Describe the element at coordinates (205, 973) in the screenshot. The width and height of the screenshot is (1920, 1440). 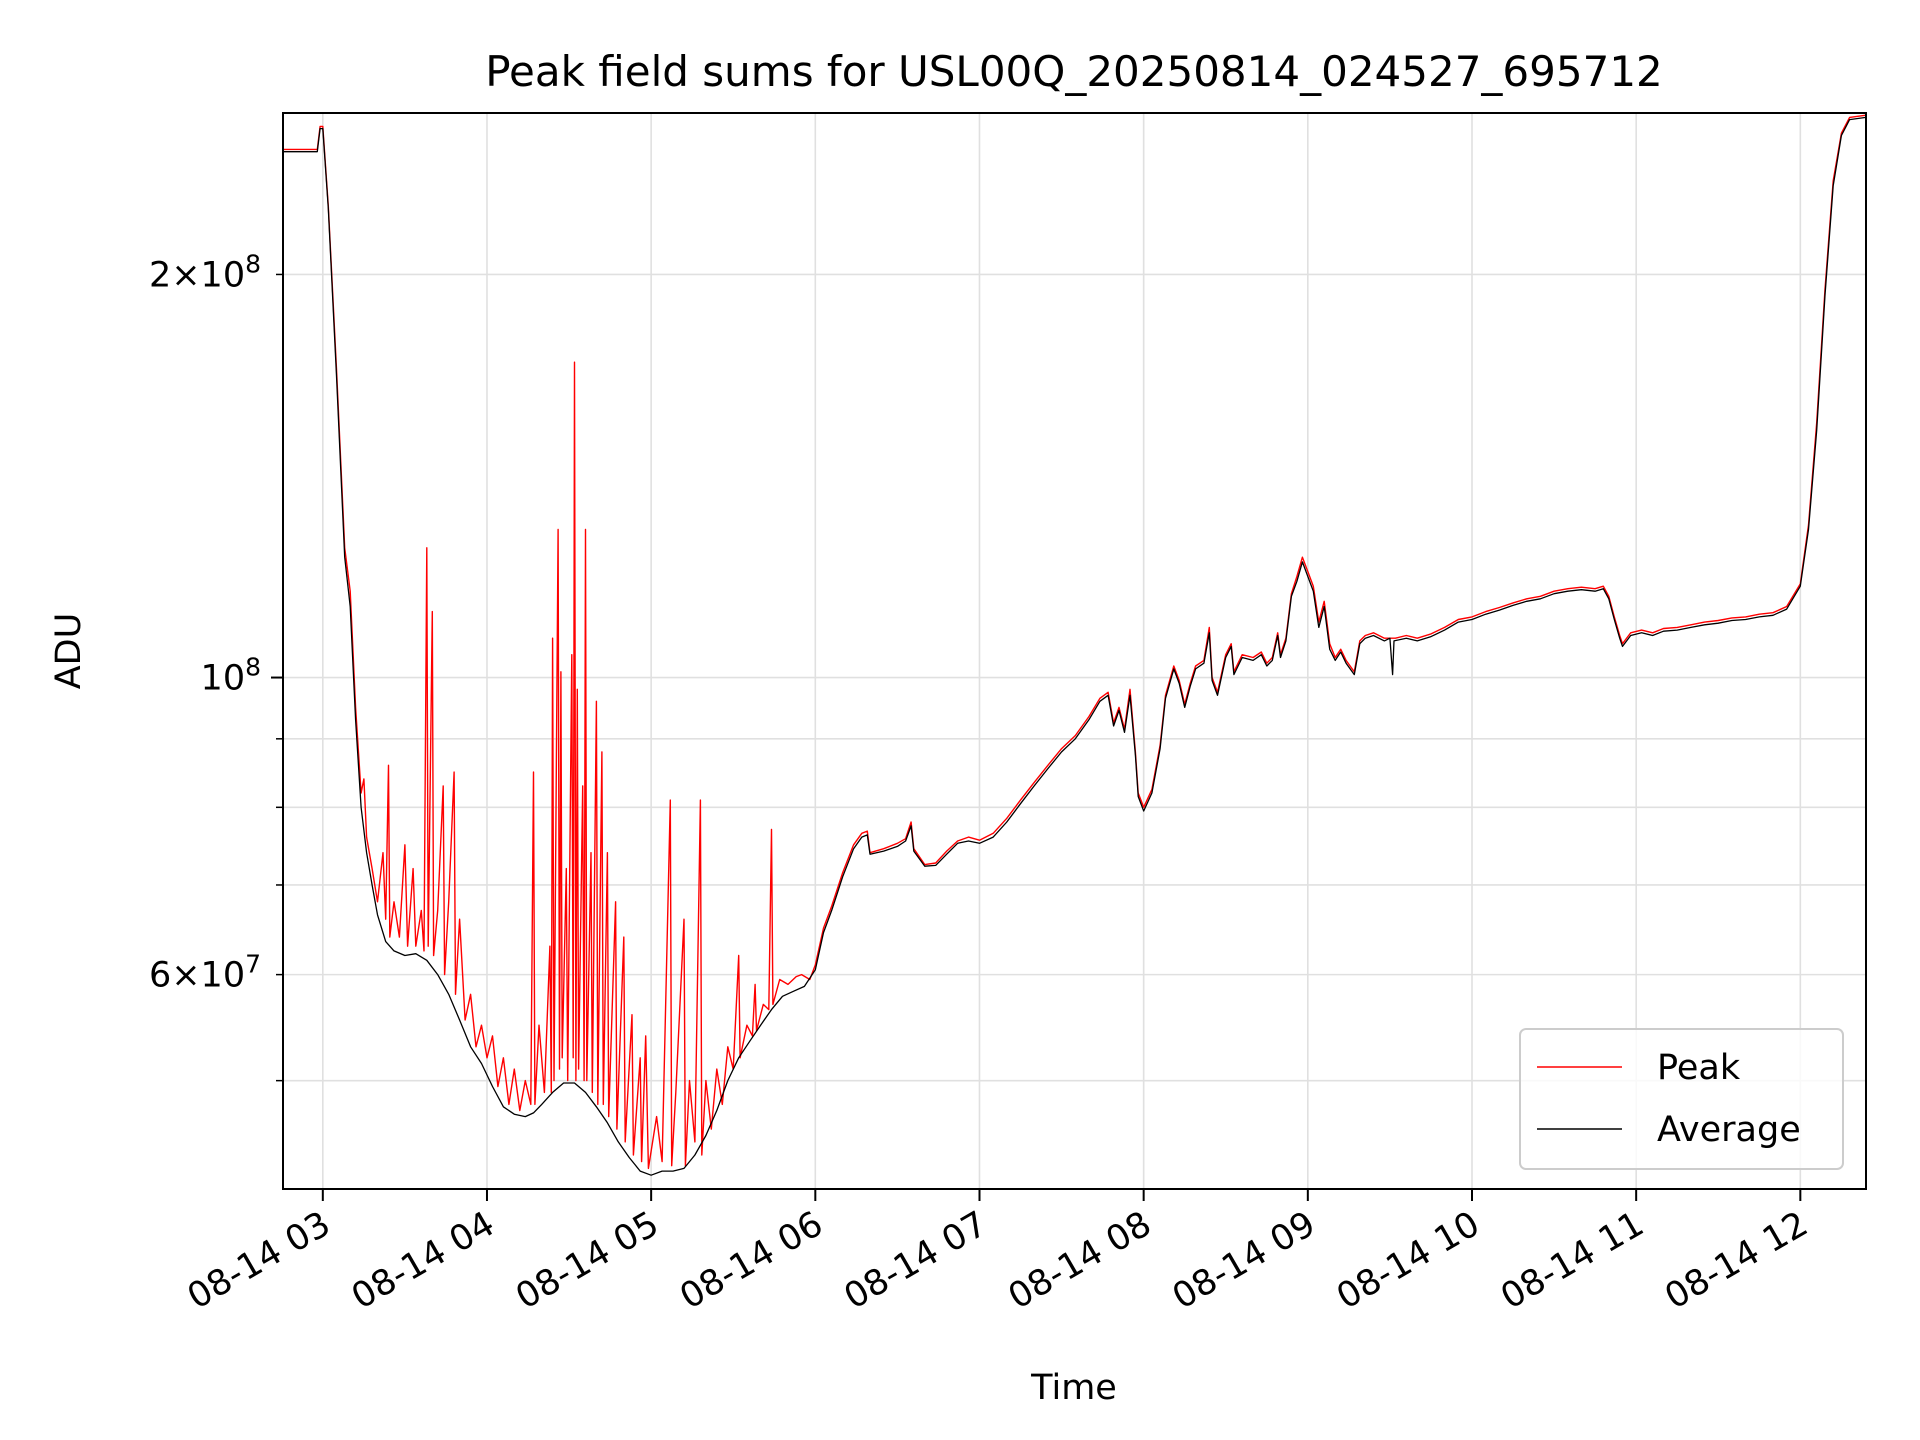
I see `y-tick-label: 6×107` at that location.